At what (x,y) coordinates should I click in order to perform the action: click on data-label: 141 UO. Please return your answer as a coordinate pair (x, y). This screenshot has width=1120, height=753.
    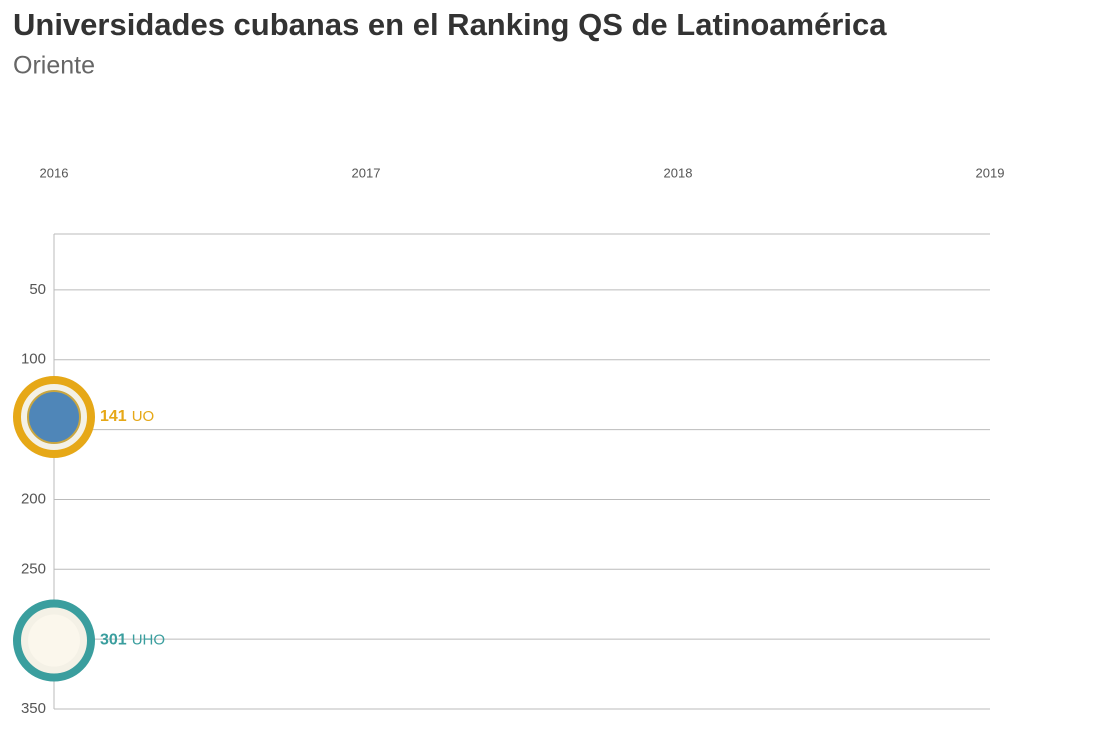
    Looking at the image, I should click on (127, 416).